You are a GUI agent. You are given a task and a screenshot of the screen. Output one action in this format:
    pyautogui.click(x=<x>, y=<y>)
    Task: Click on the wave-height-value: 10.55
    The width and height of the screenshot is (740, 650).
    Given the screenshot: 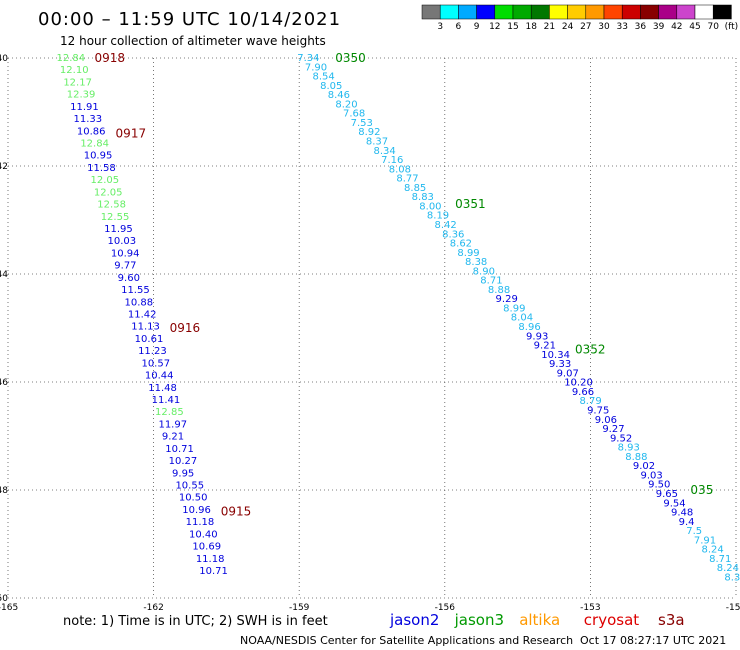 What is the action you would take?
    pyautogui.click(x=189, y=486)
    